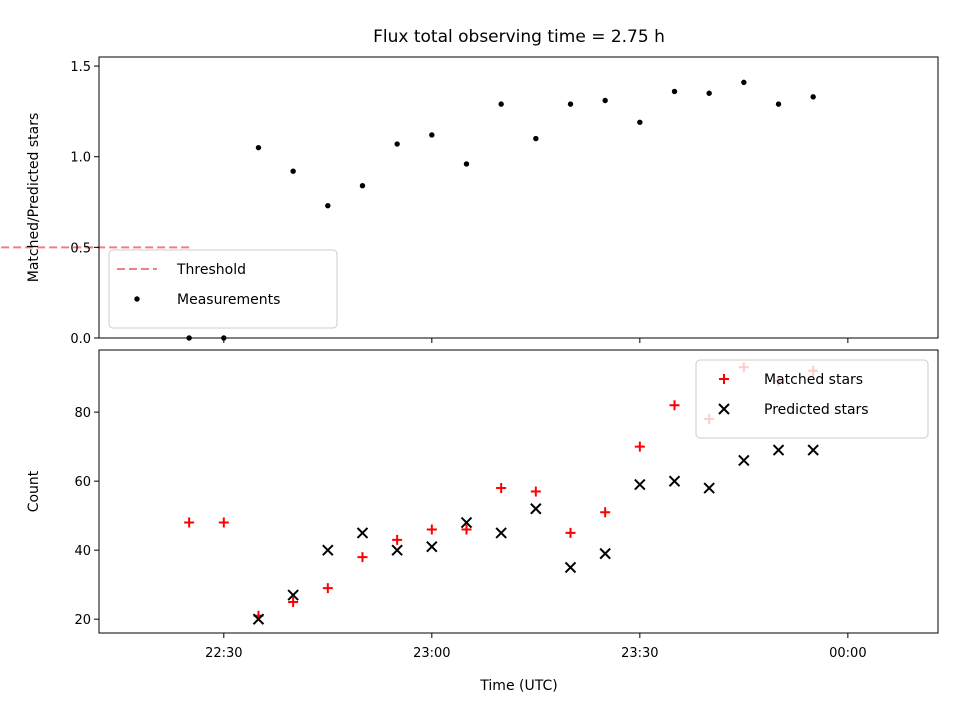 This screenshot has width=960, height=720. What do you see at coordinates (80, 67) in the screenshot?
I see `y-tick-label: 1.5` at bounding box center [80, 67].